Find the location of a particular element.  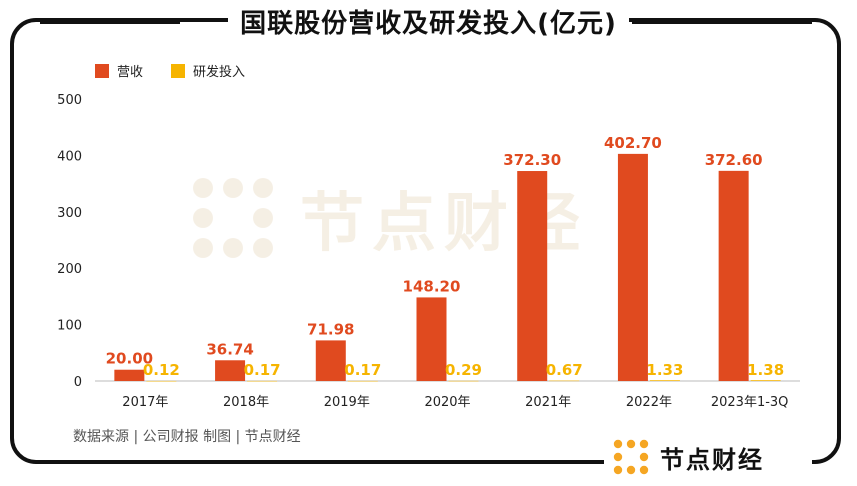

brand-logo: 节点财经 is located at coordinates (708, 457).